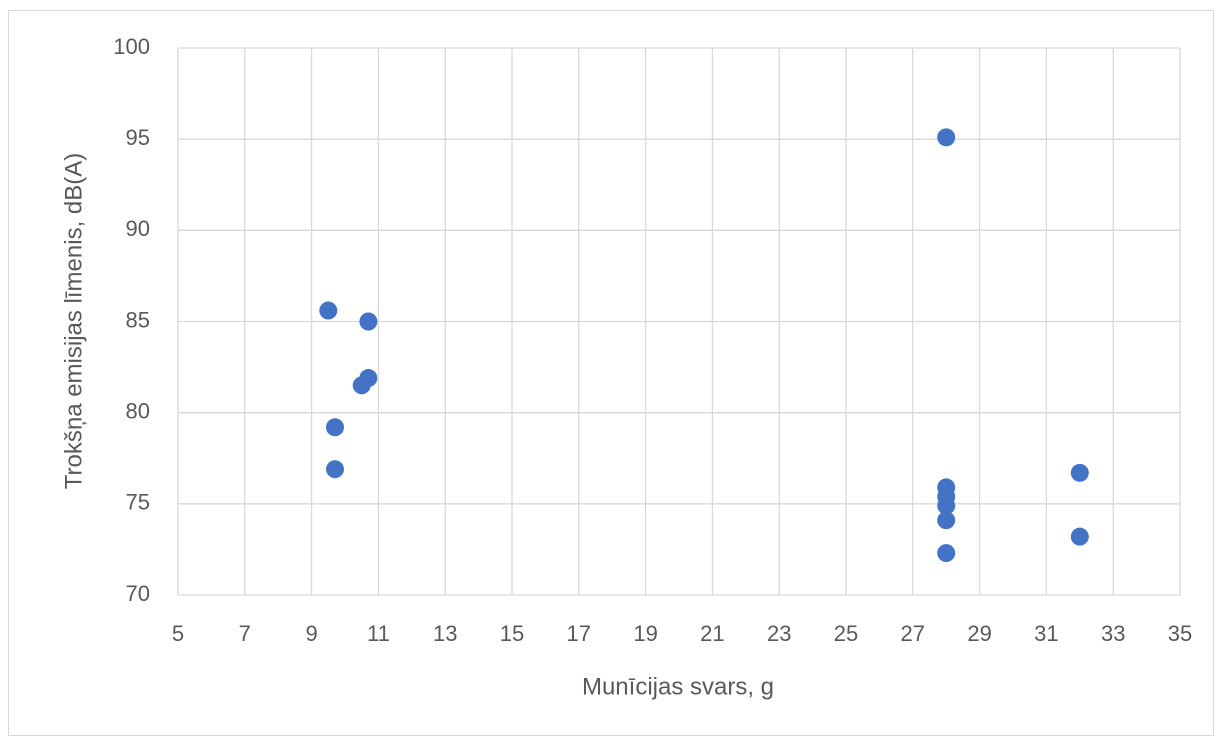 This screenshot has height=745, width=1219. I want to click on y-tick-label: 95, so click(138, 137).